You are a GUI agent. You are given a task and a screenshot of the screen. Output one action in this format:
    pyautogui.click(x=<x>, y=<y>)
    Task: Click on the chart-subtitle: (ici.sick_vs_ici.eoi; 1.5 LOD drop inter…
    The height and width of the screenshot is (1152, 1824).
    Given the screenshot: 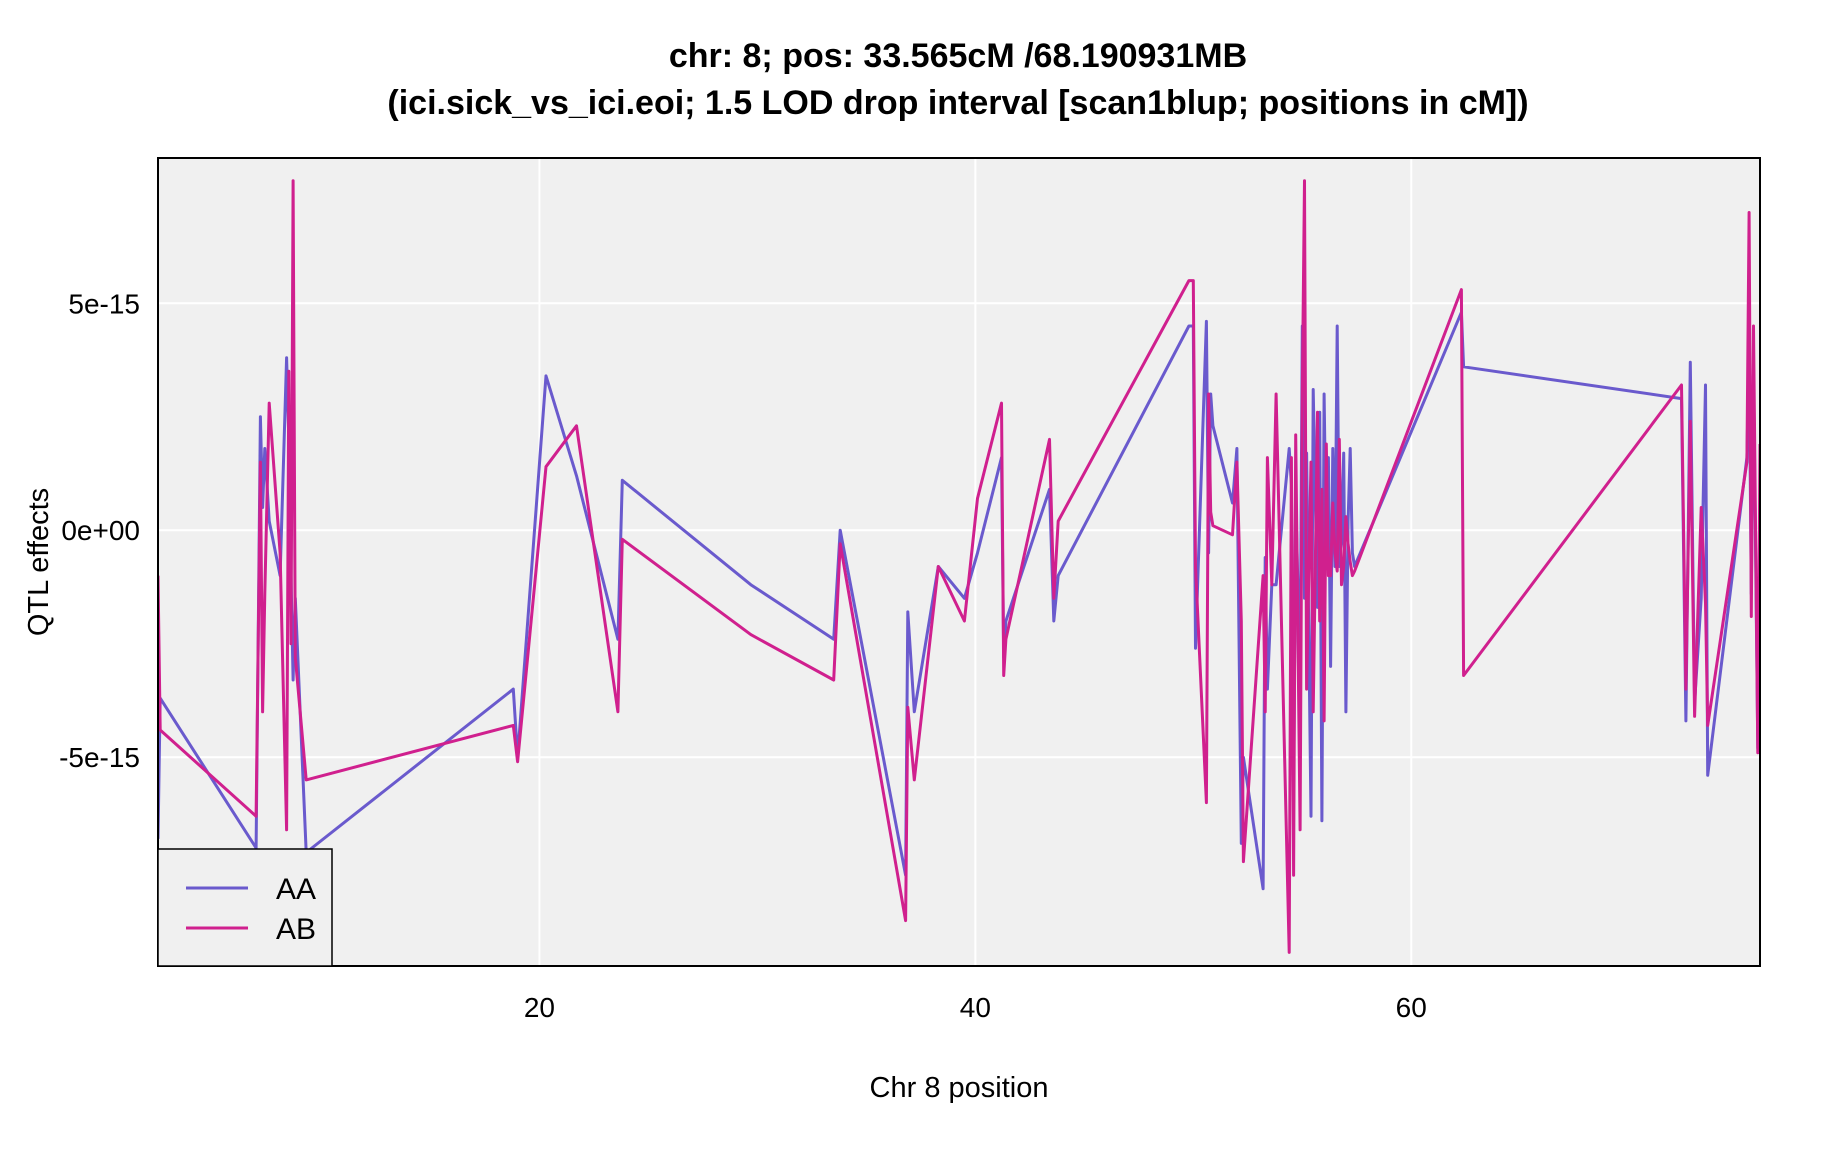 What is the action you would take?
    pyautogui.click(x=957, y=103)
    